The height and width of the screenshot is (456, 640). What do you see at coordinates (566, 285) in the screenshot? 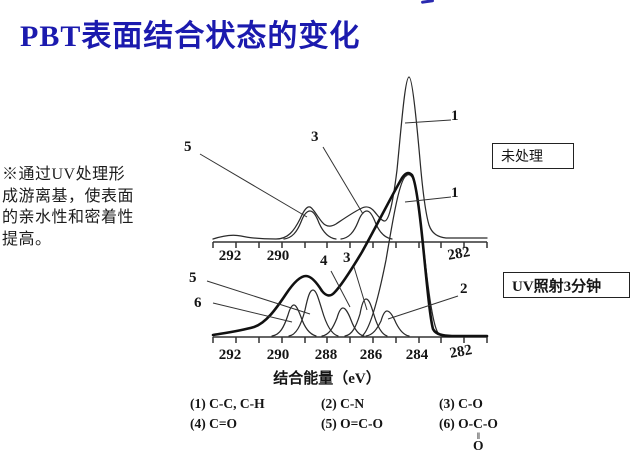
I see `uv-label-box: UV照射3分钟` at bounding box center [566, 285].